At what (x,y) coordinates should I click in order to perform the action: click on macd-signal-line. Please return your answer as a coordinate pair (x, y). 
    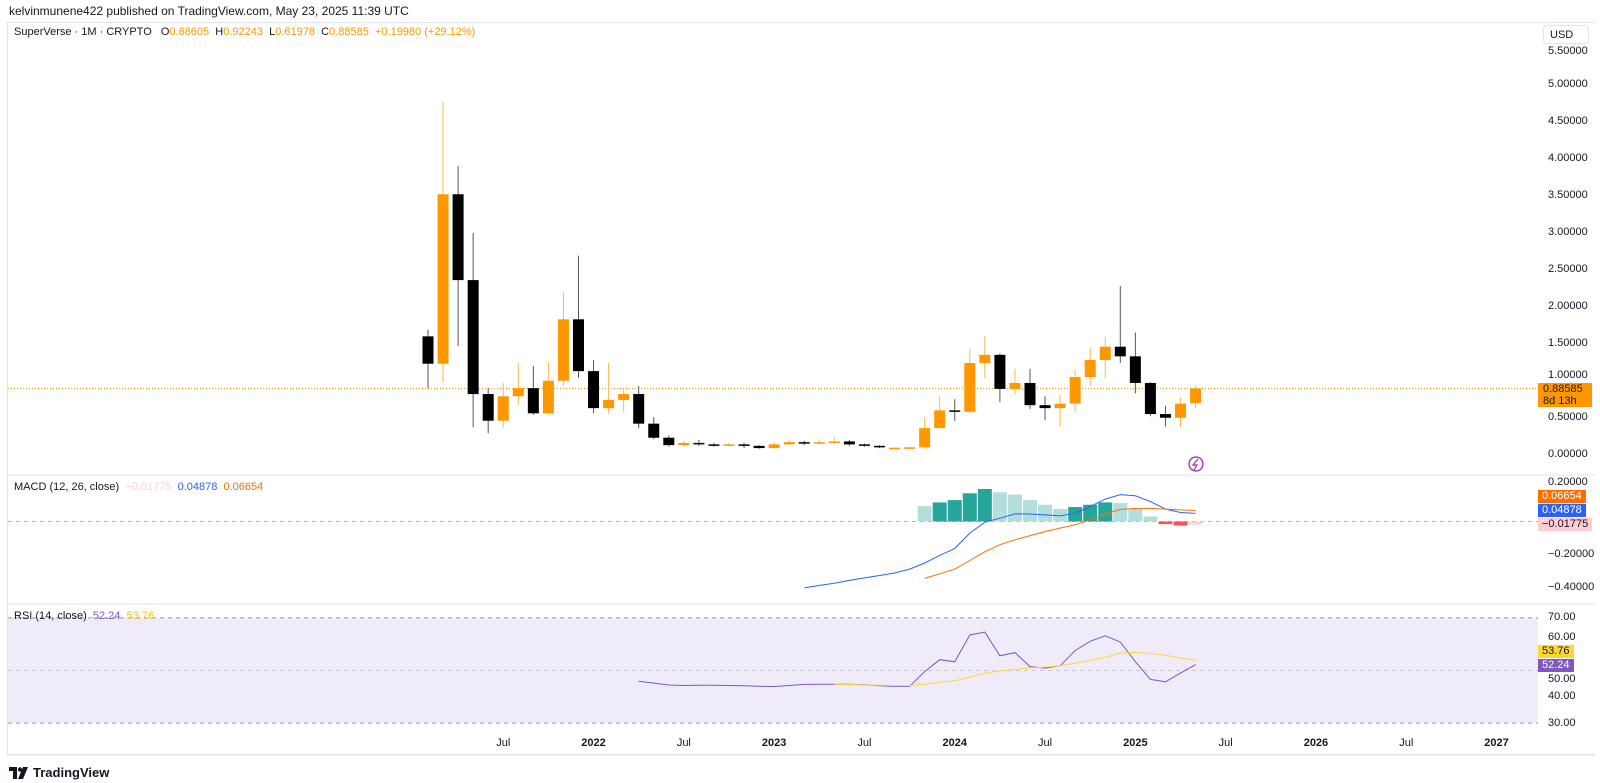
    Looking at the image, I should click on (1060, 543).